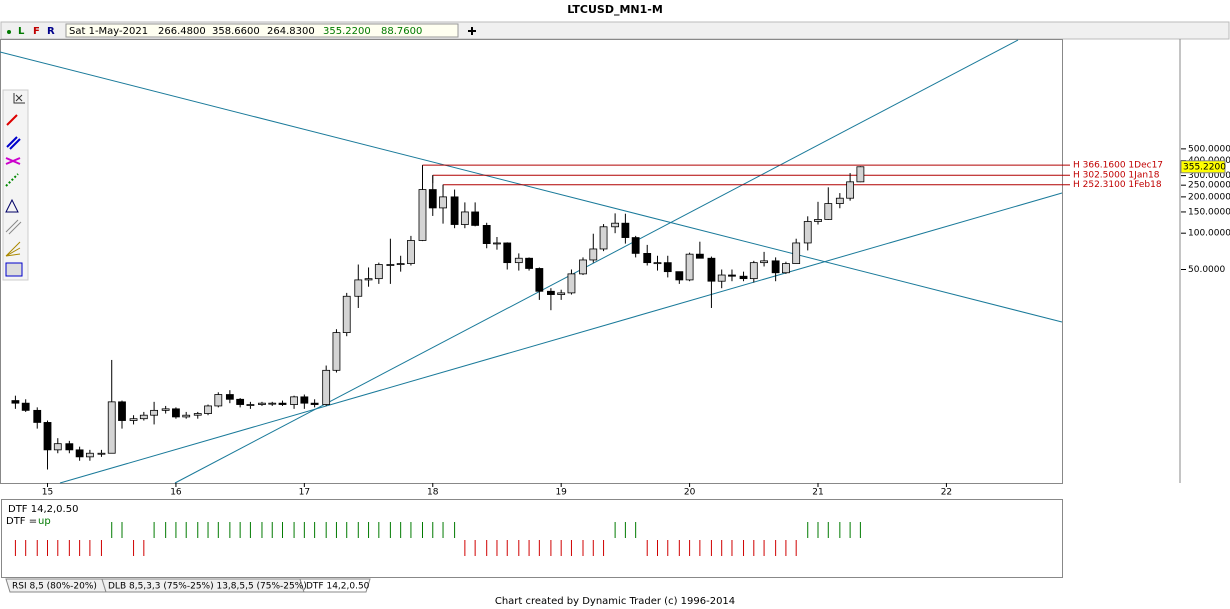  What do you see at coordinates (47, 493) in the screenshot?
I see `x-tick-label: 15` at bounding box center [47, 493].